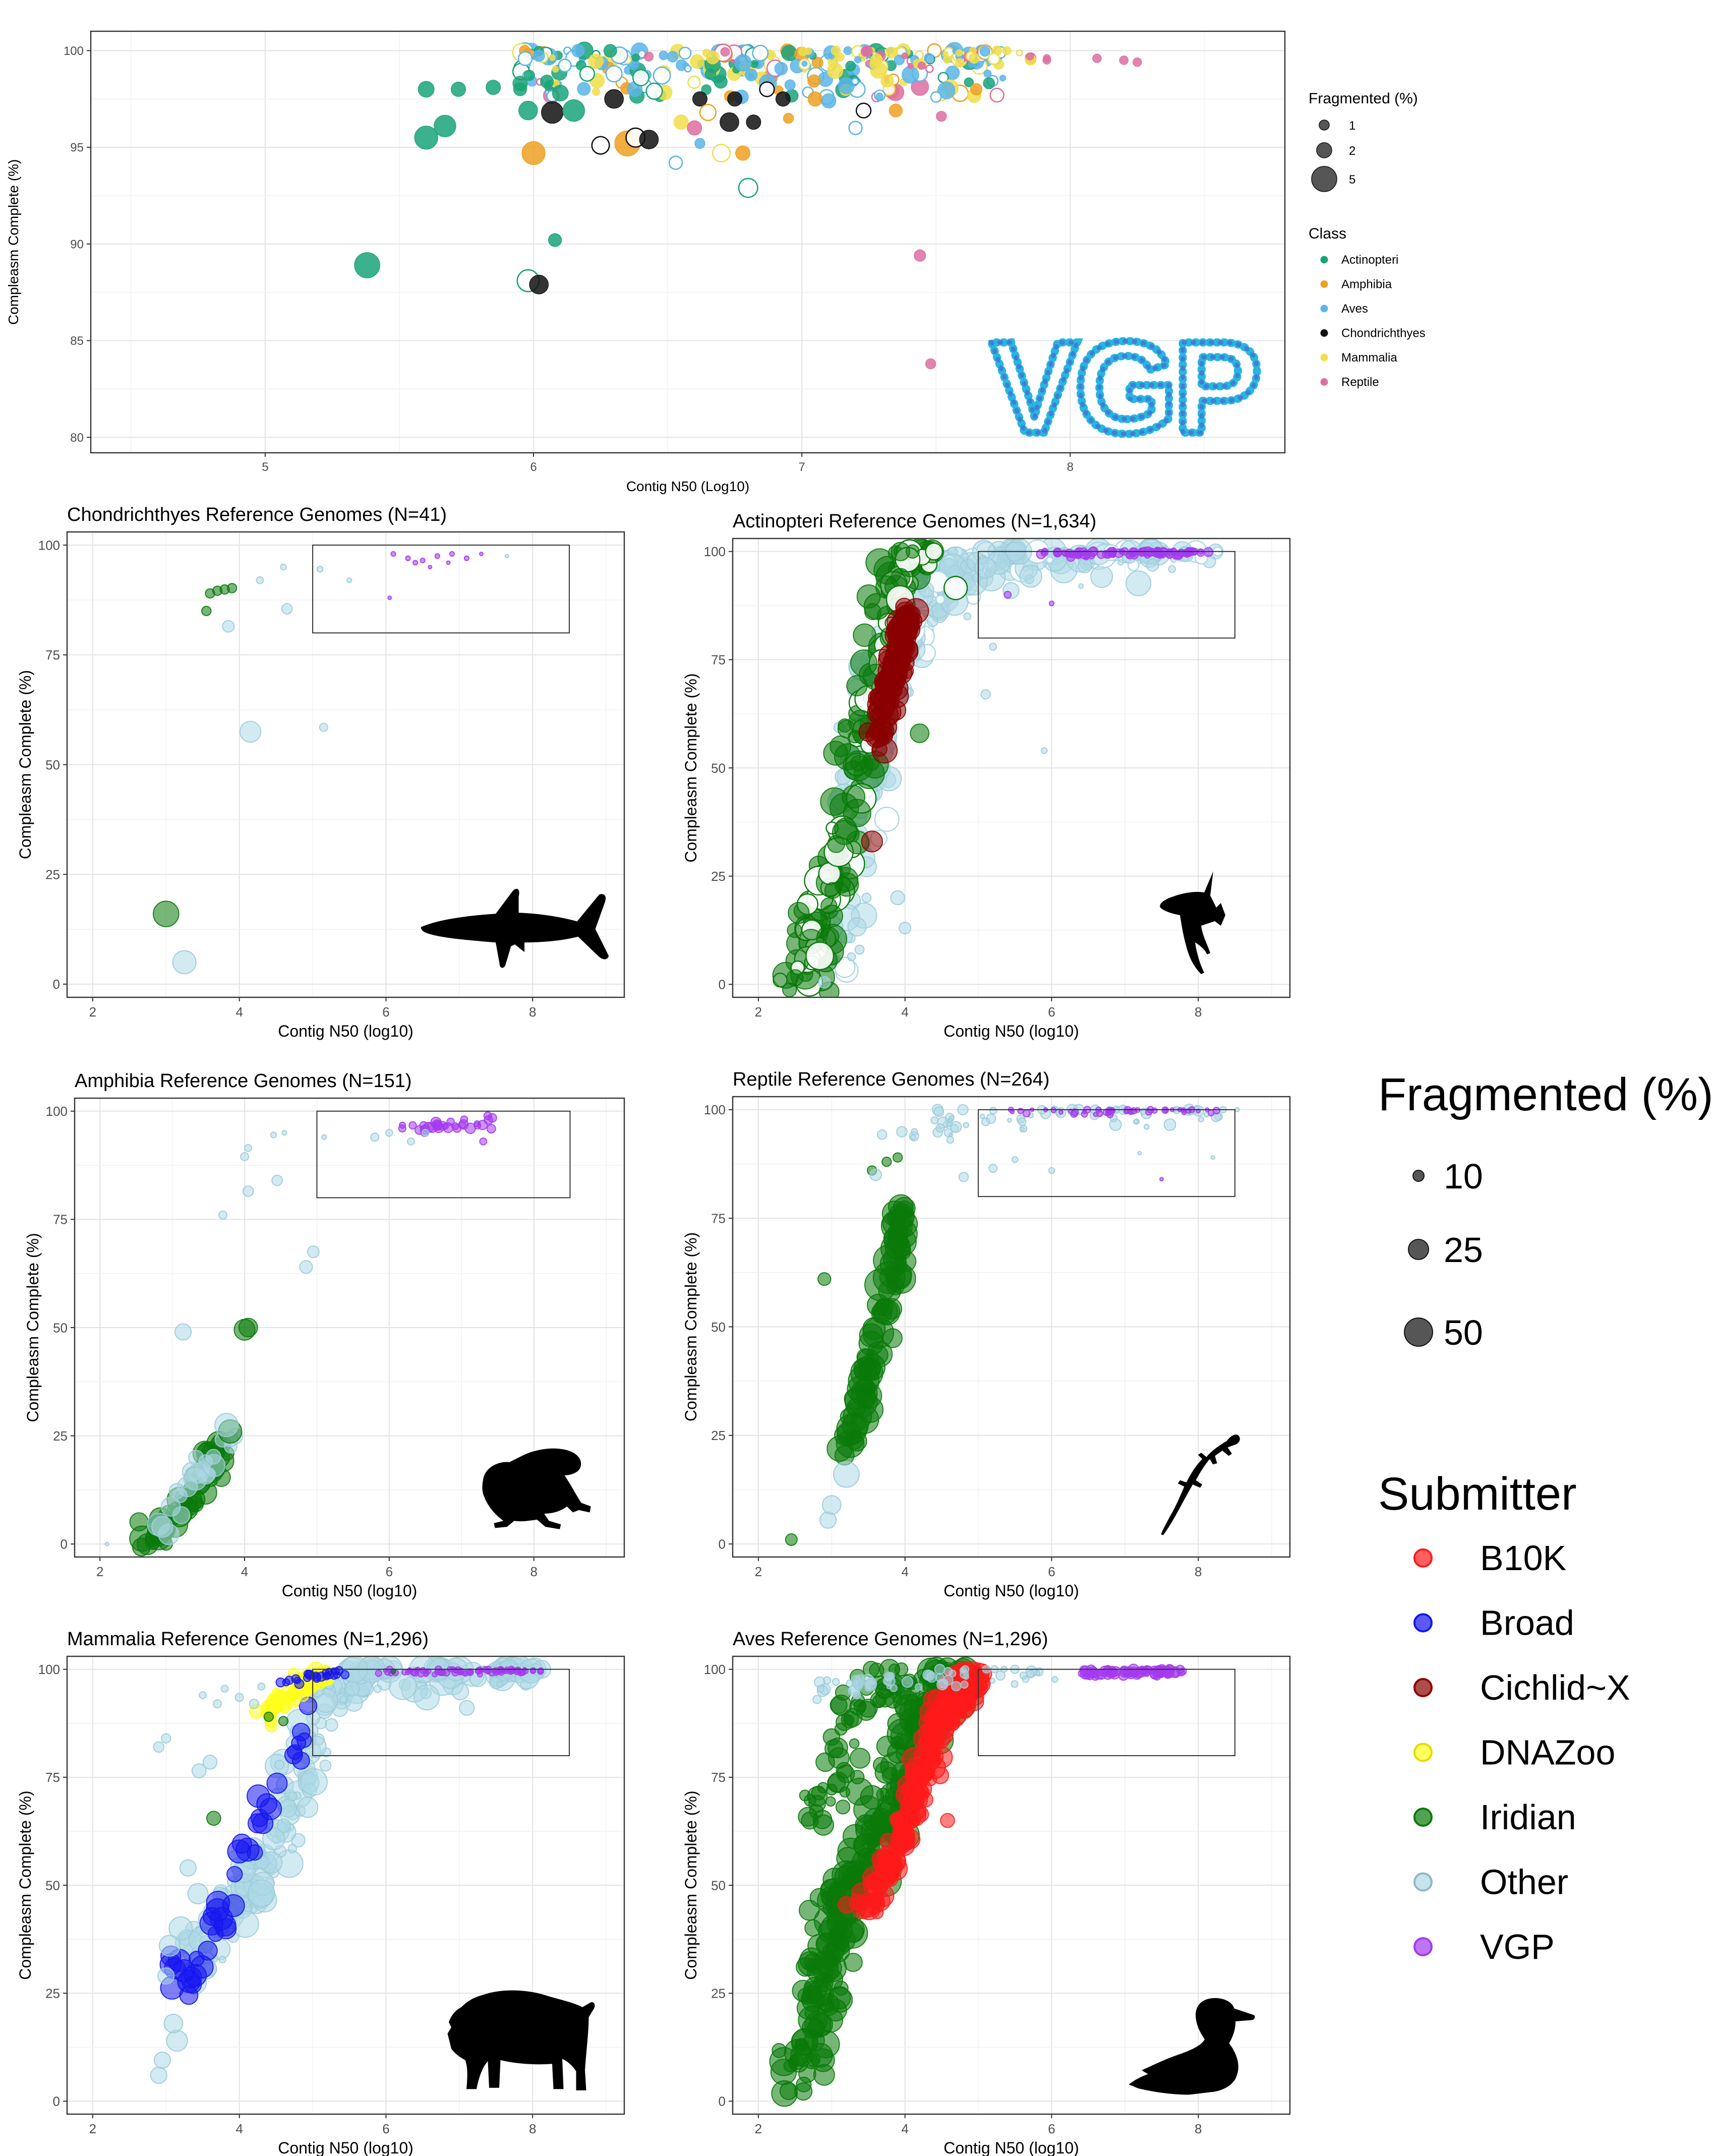  Describe the element at coordinates (1198, 1571) in the screenshot. I see `x-tick-label: 8` at that location.